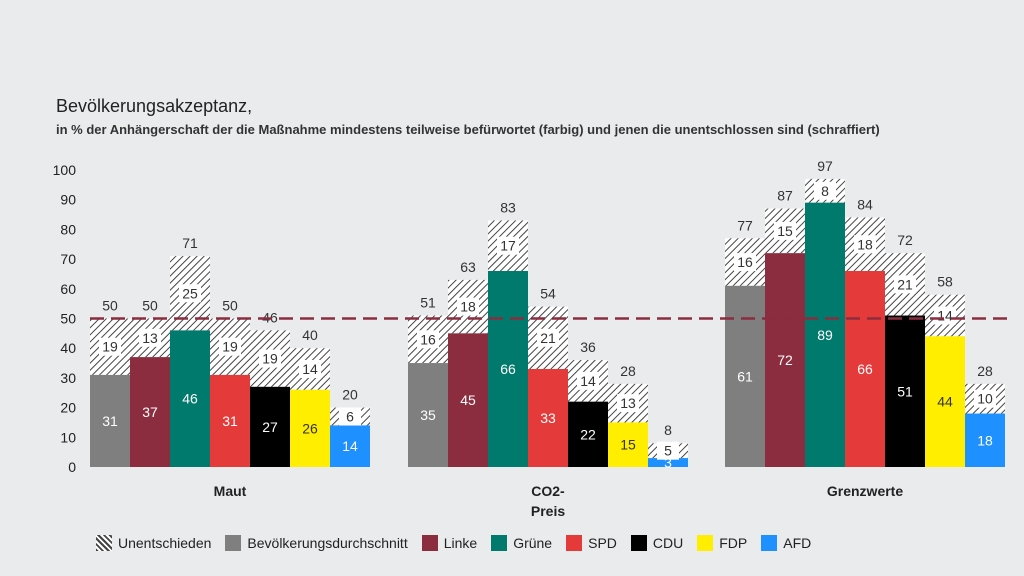 This screenshot has height=576, width=1024. Describe the element at coordinates (548, 511) in the screenshot. I see `category-label: Preis` at that location.